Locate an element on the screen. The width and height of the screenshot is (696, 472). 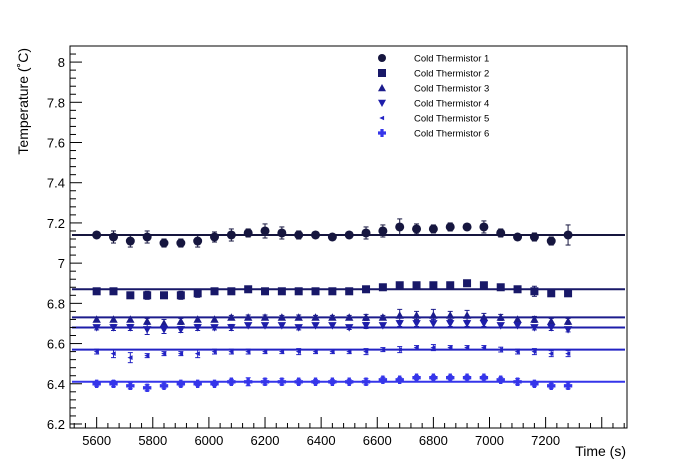
legend-label-5: Cold Thermistor 5 is located at coordinates (451, 119).